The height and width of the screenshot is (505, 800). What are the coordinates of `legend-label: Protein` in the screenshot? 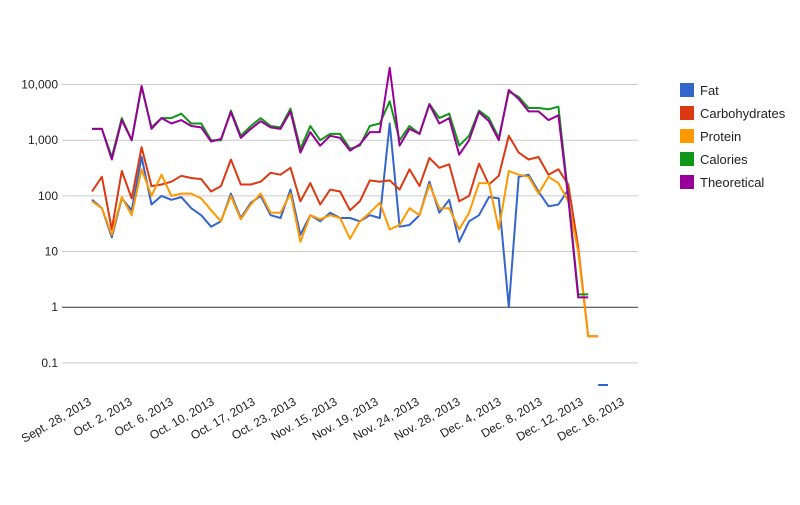 It's located at (720, 136).